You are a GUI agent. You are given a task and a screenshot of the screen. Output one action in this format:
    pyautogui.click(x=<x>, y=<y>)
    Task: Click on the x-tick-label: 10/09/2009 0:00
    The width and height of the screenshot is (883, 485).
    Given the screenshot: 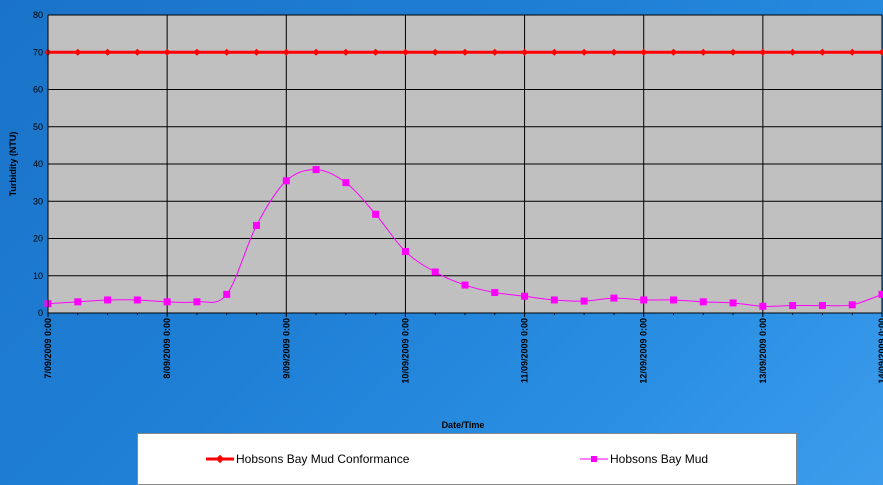 What is the action you would take?
    pyautogui.click(x=405, y=351)
    